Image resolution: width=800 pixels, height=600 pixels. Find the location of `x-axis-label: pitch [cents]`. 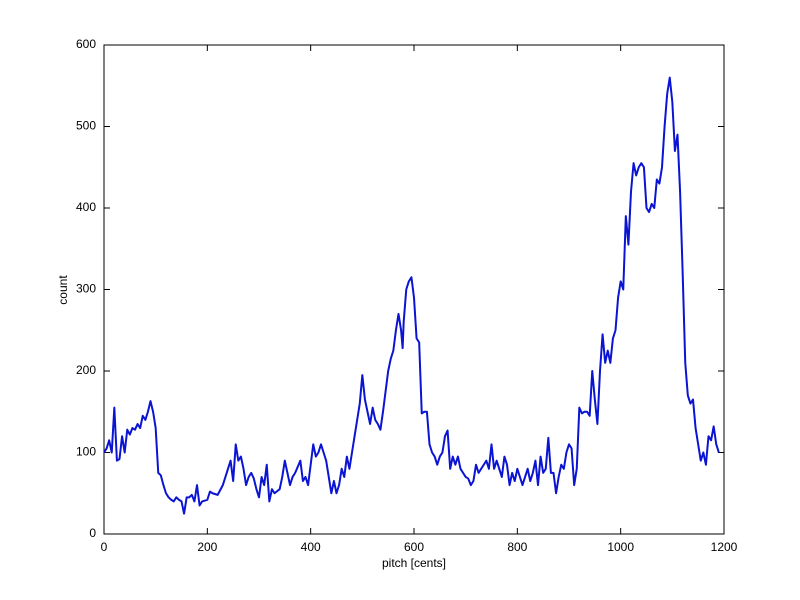

x-axis-label: pitch [cents] is located at coordinates (414, 563).